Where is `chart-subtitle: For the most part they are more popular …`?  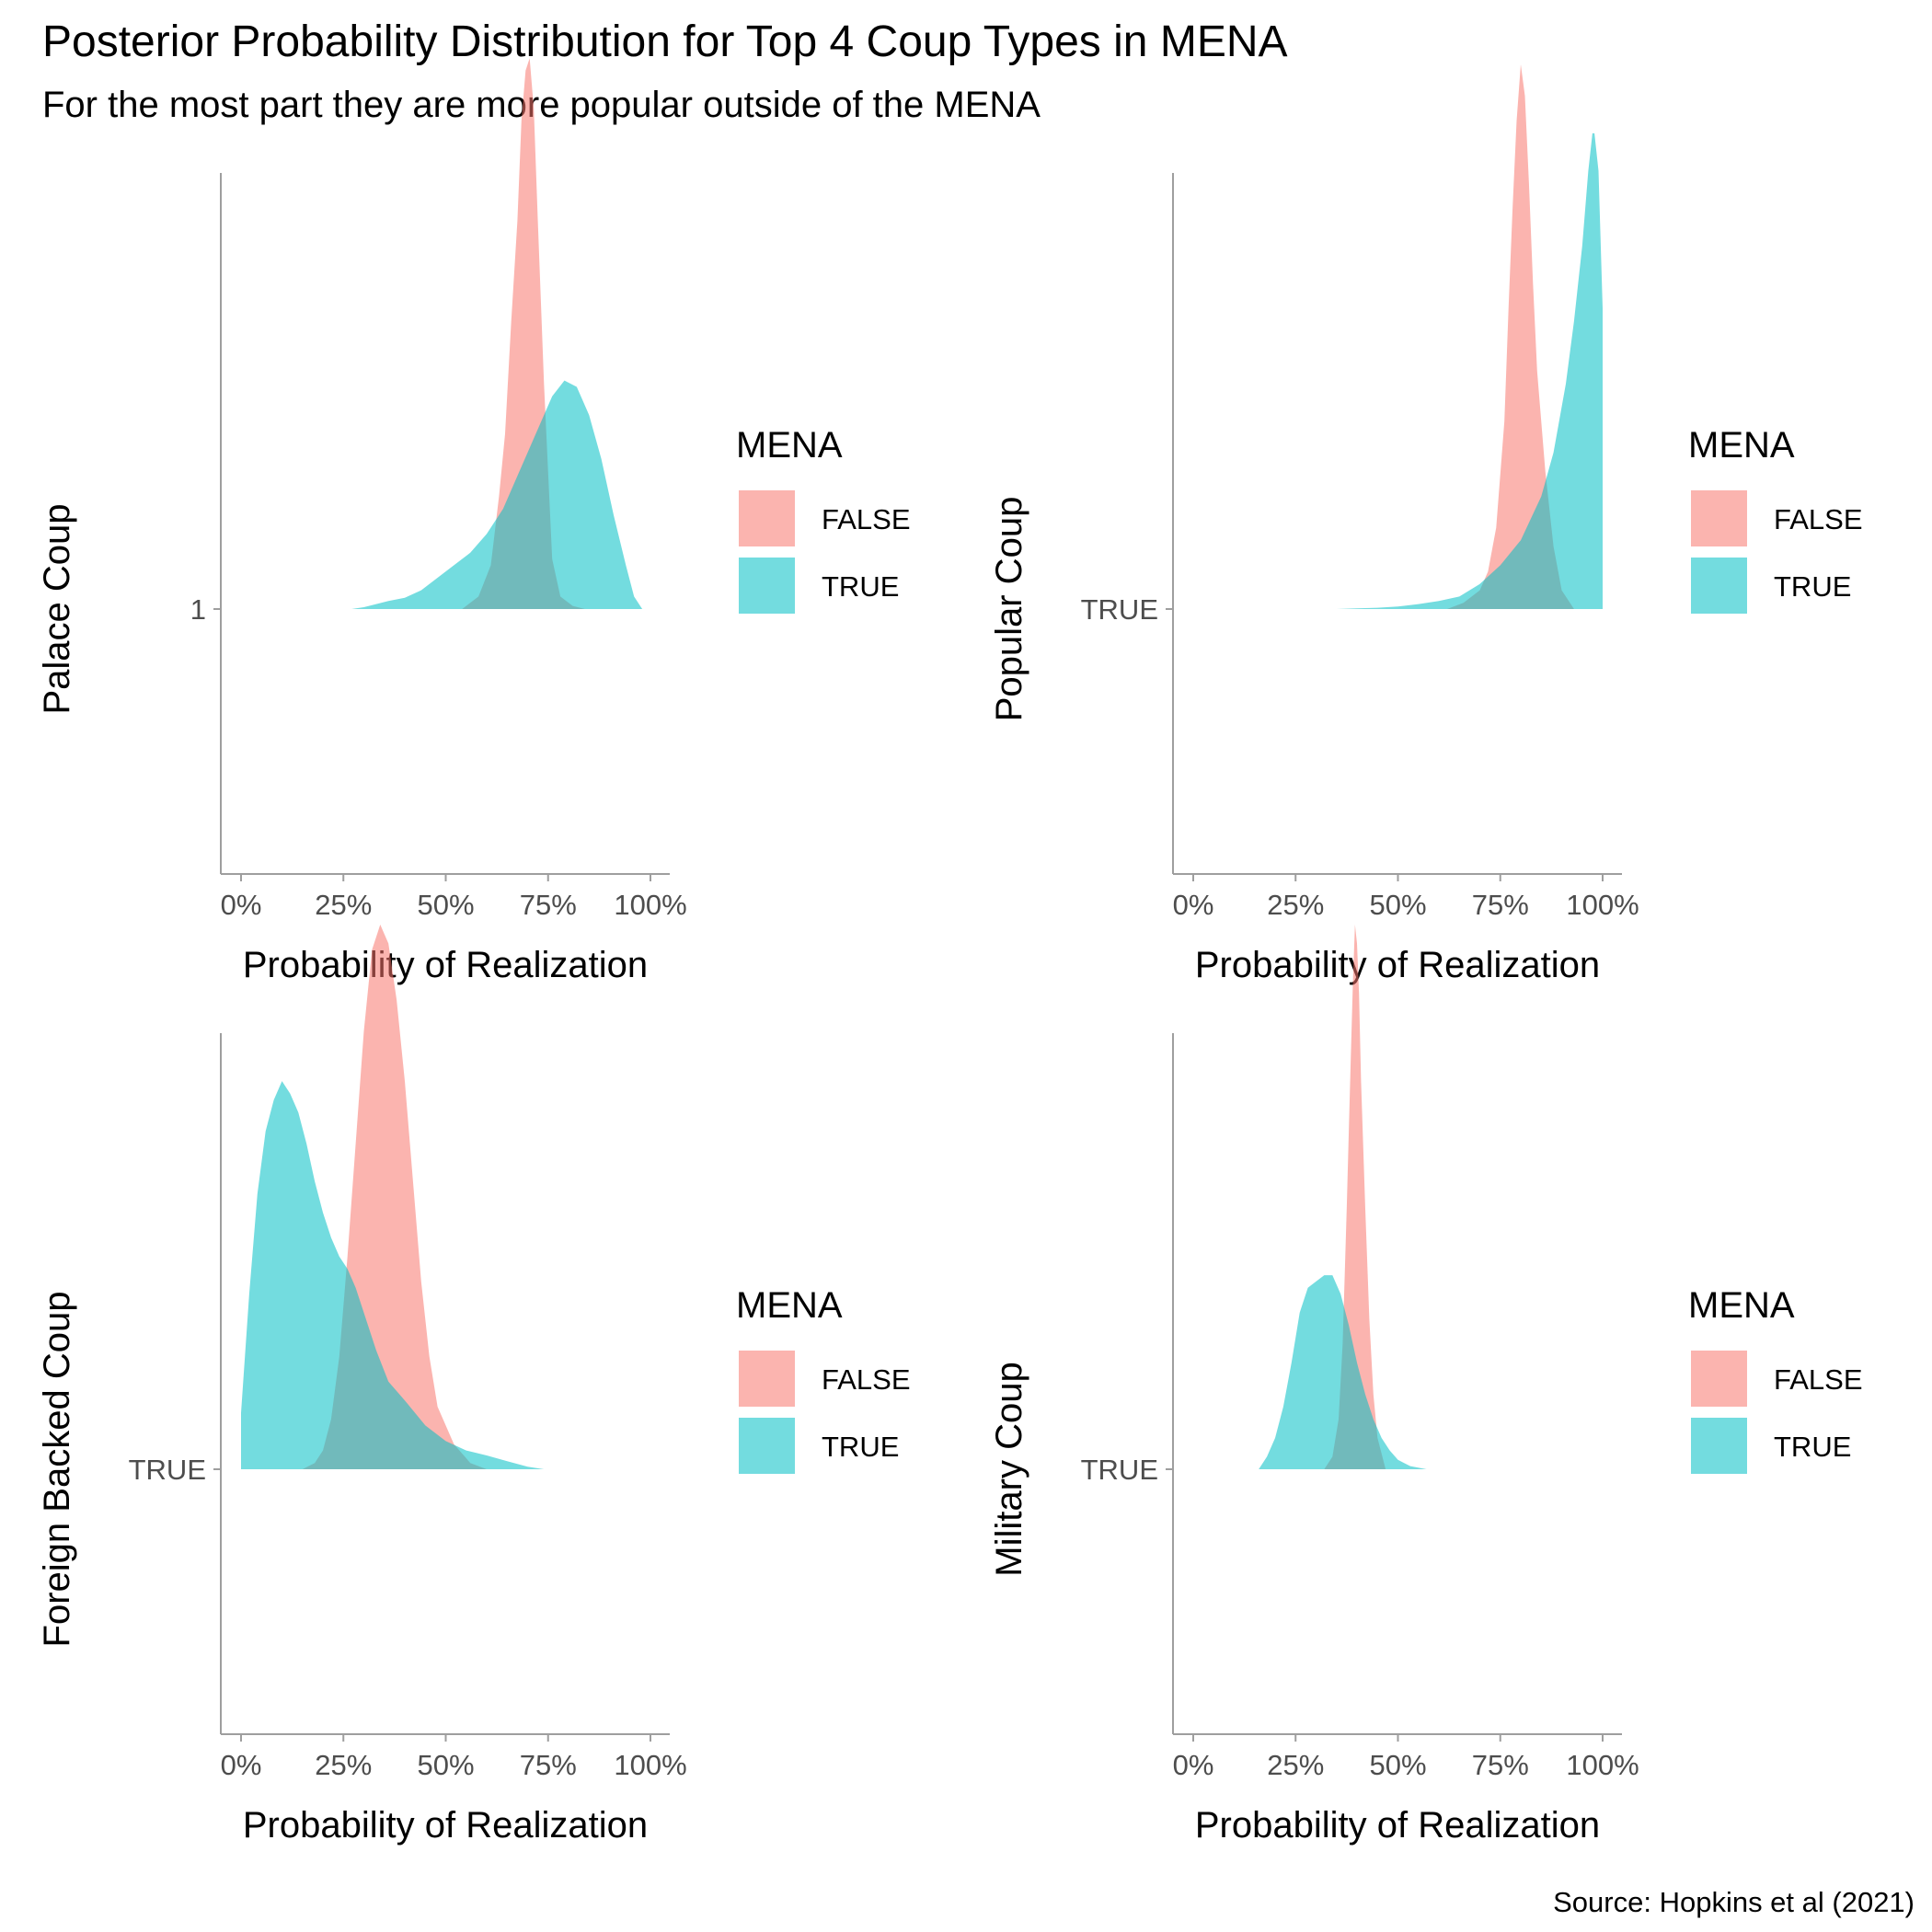 chart-subtitle: For the most part they are more popular … is located at coordinates (541, 105).